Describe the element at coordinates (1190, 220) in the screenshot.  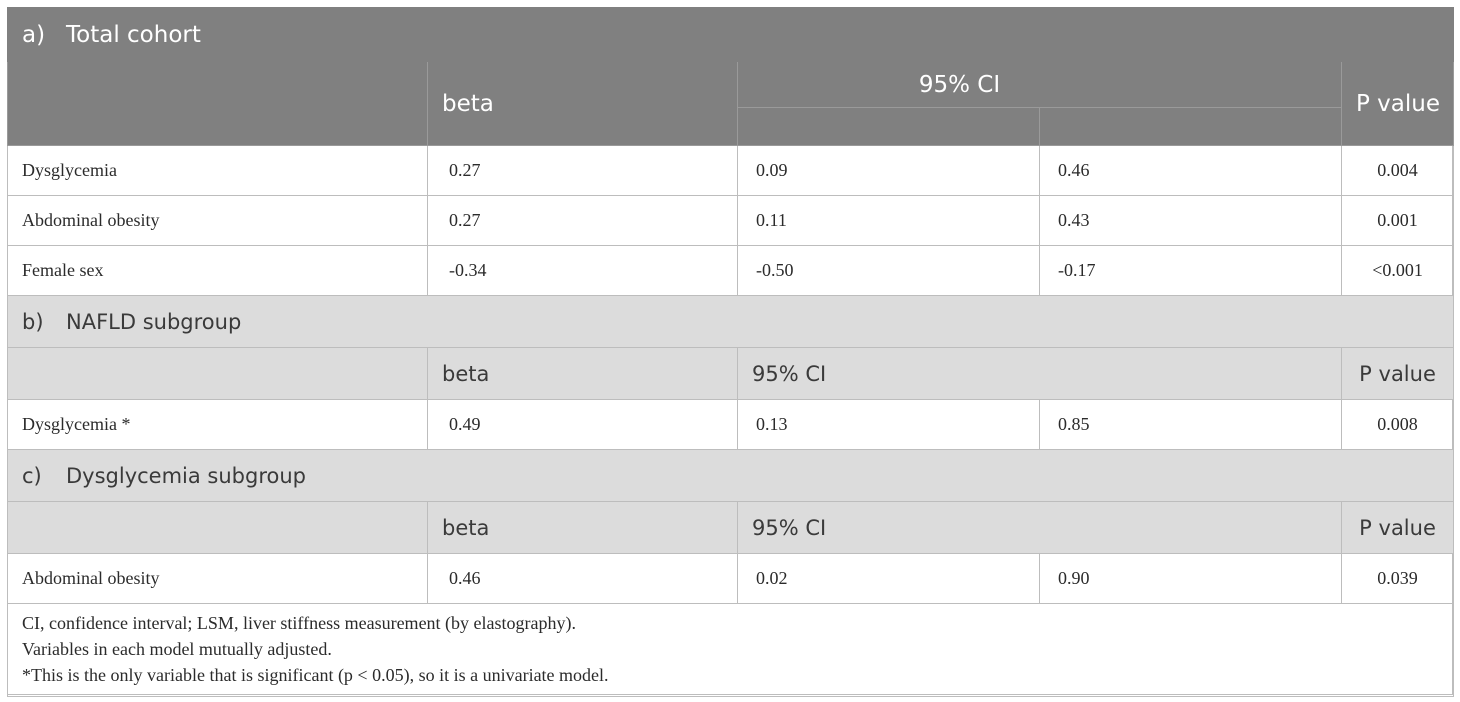
I see `ci-high-cell: 0.43` at that location.